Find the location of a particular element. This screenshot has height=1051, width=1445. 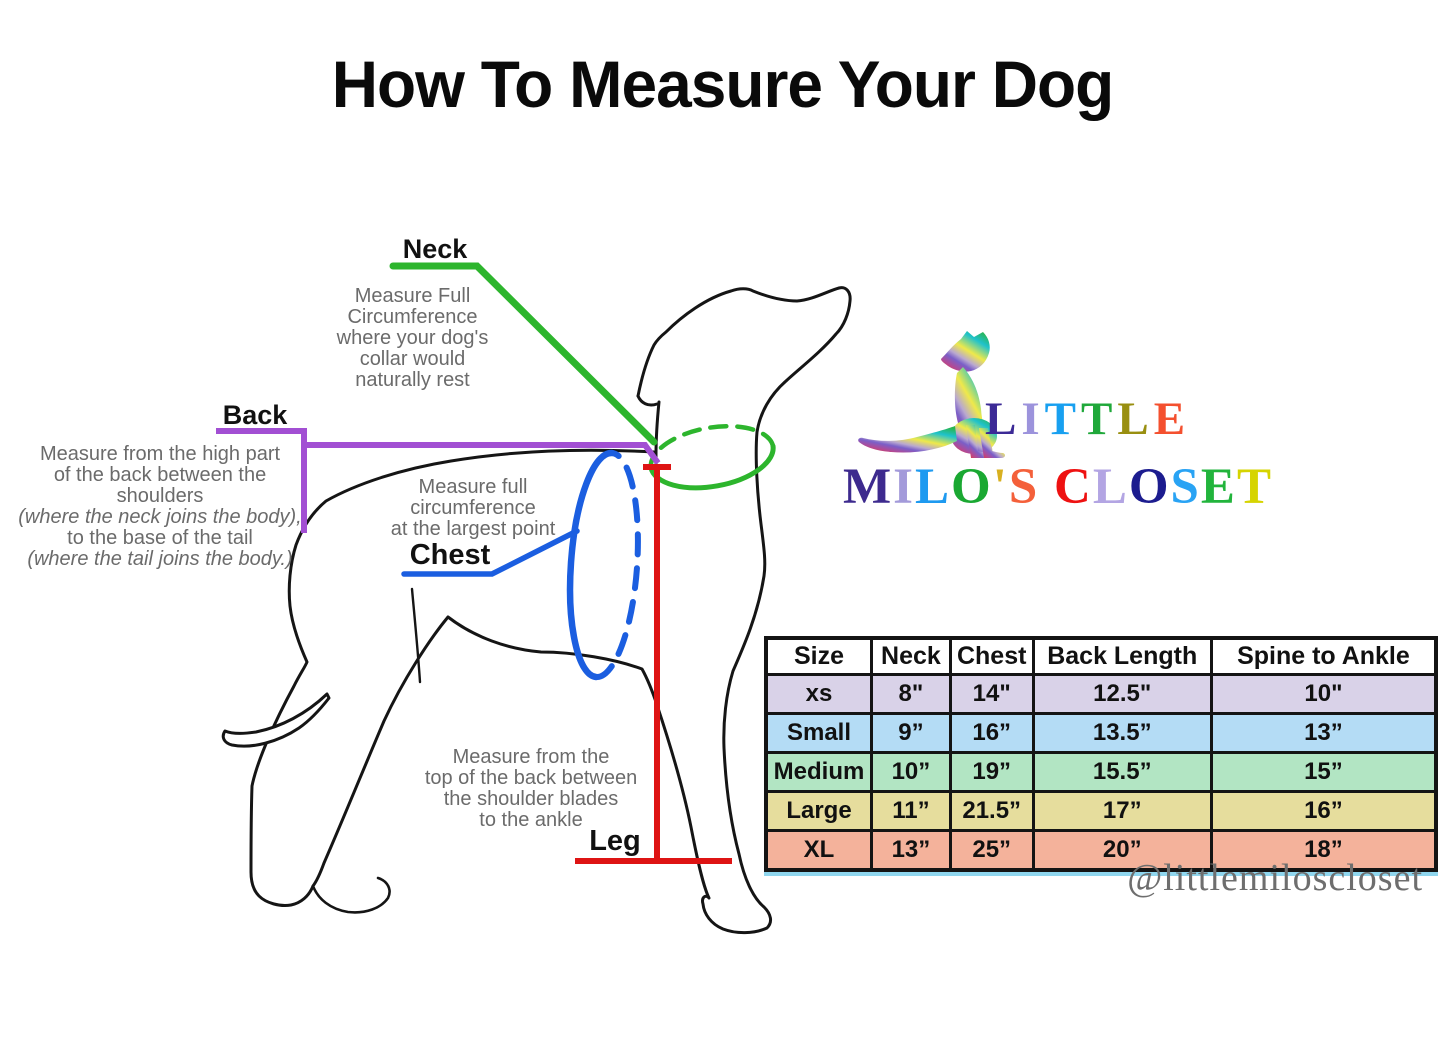

size-name-cell: Small is located at coordinates (818, 733).